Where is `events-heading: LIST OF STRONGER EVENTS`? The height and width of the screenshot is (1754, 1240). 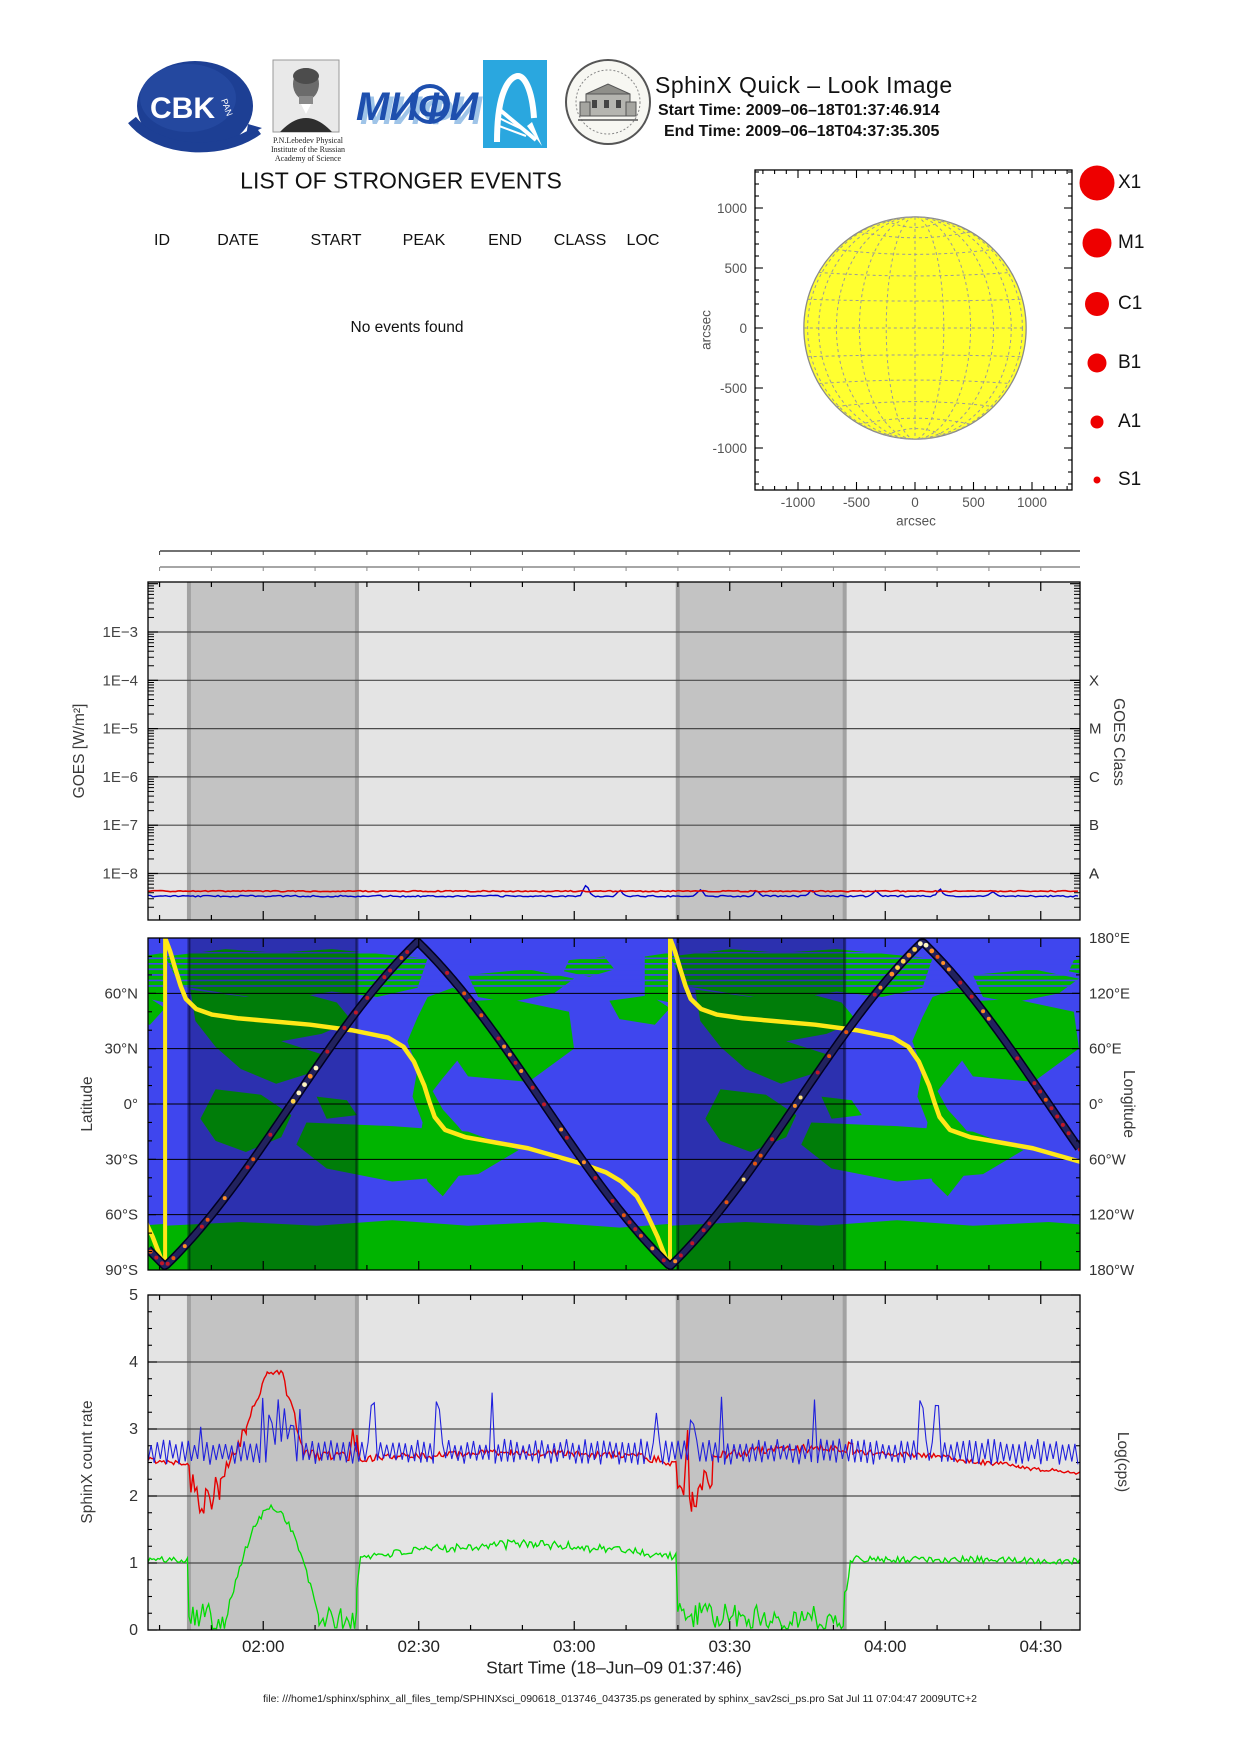 events-heading: LIST OF STRONGER EVENTS is located at coordinates (401, 180).